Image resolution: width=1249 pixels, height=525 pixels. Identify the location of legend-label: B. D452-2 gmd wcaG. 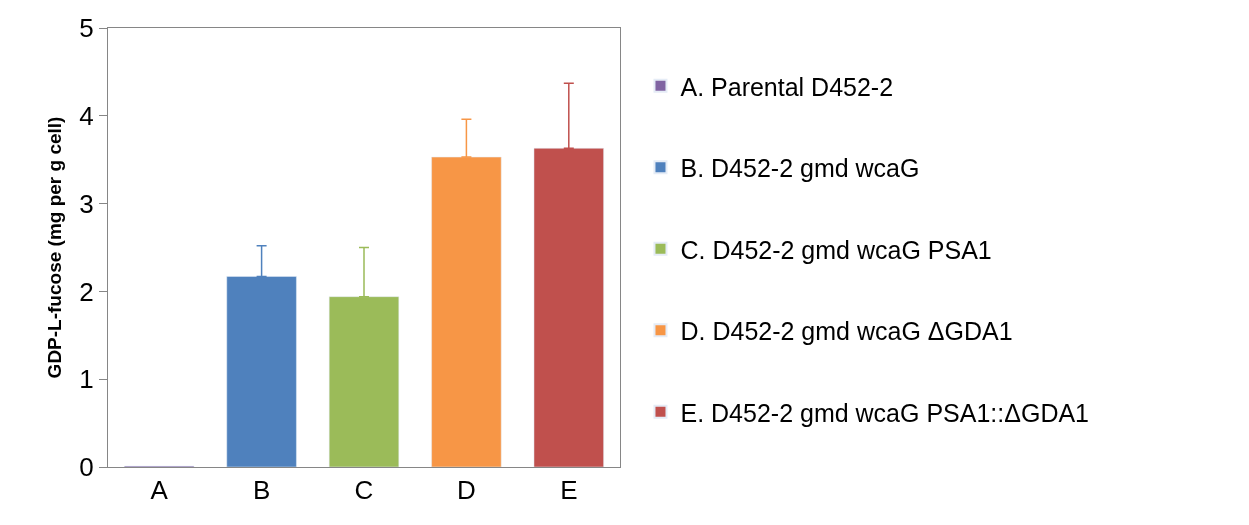
(800, 168).